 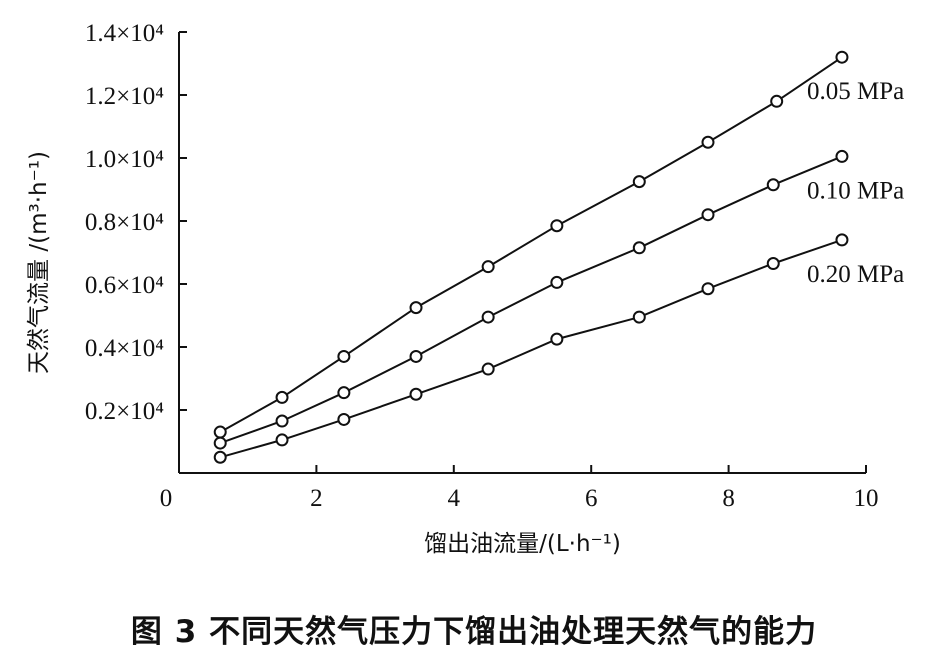 What do you see at coordinates (728, 498) in the screenshot?
I see `x-tick-label: 8` at bounding box center [728, 498].